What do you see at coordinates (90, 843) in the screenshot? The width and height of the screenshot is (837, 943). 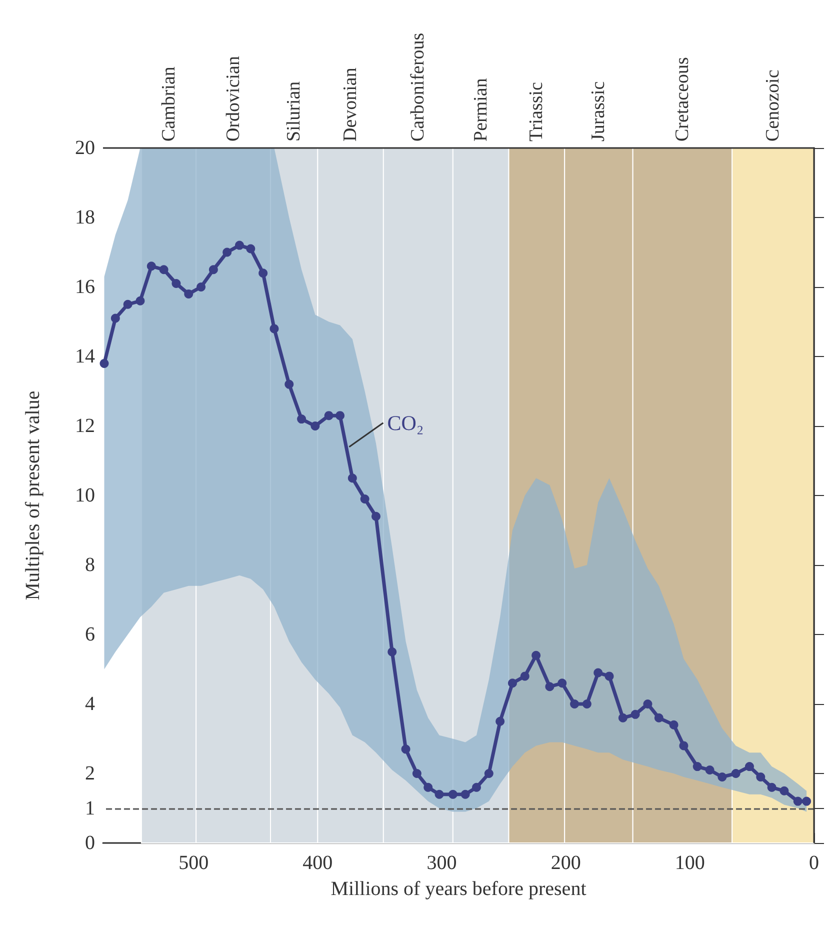 I see `y-tick-label: 0` at bounding box center [90, 843].